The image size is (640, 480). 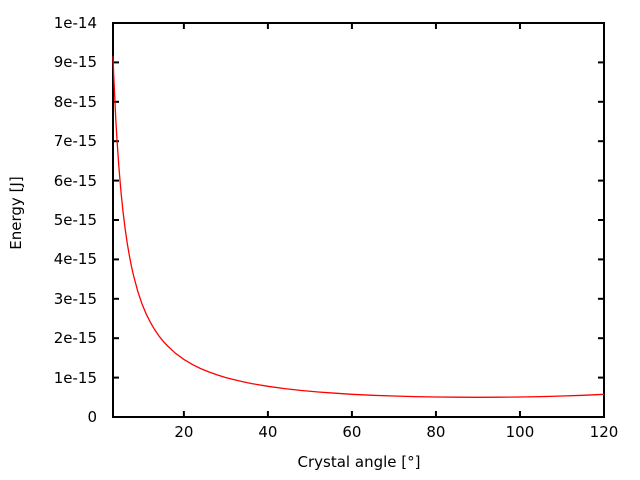 What do you see at coordinates (75, 220) in the screenshot?
I see `y-tick-label: 5e-15` at bounding box center [75, 220].